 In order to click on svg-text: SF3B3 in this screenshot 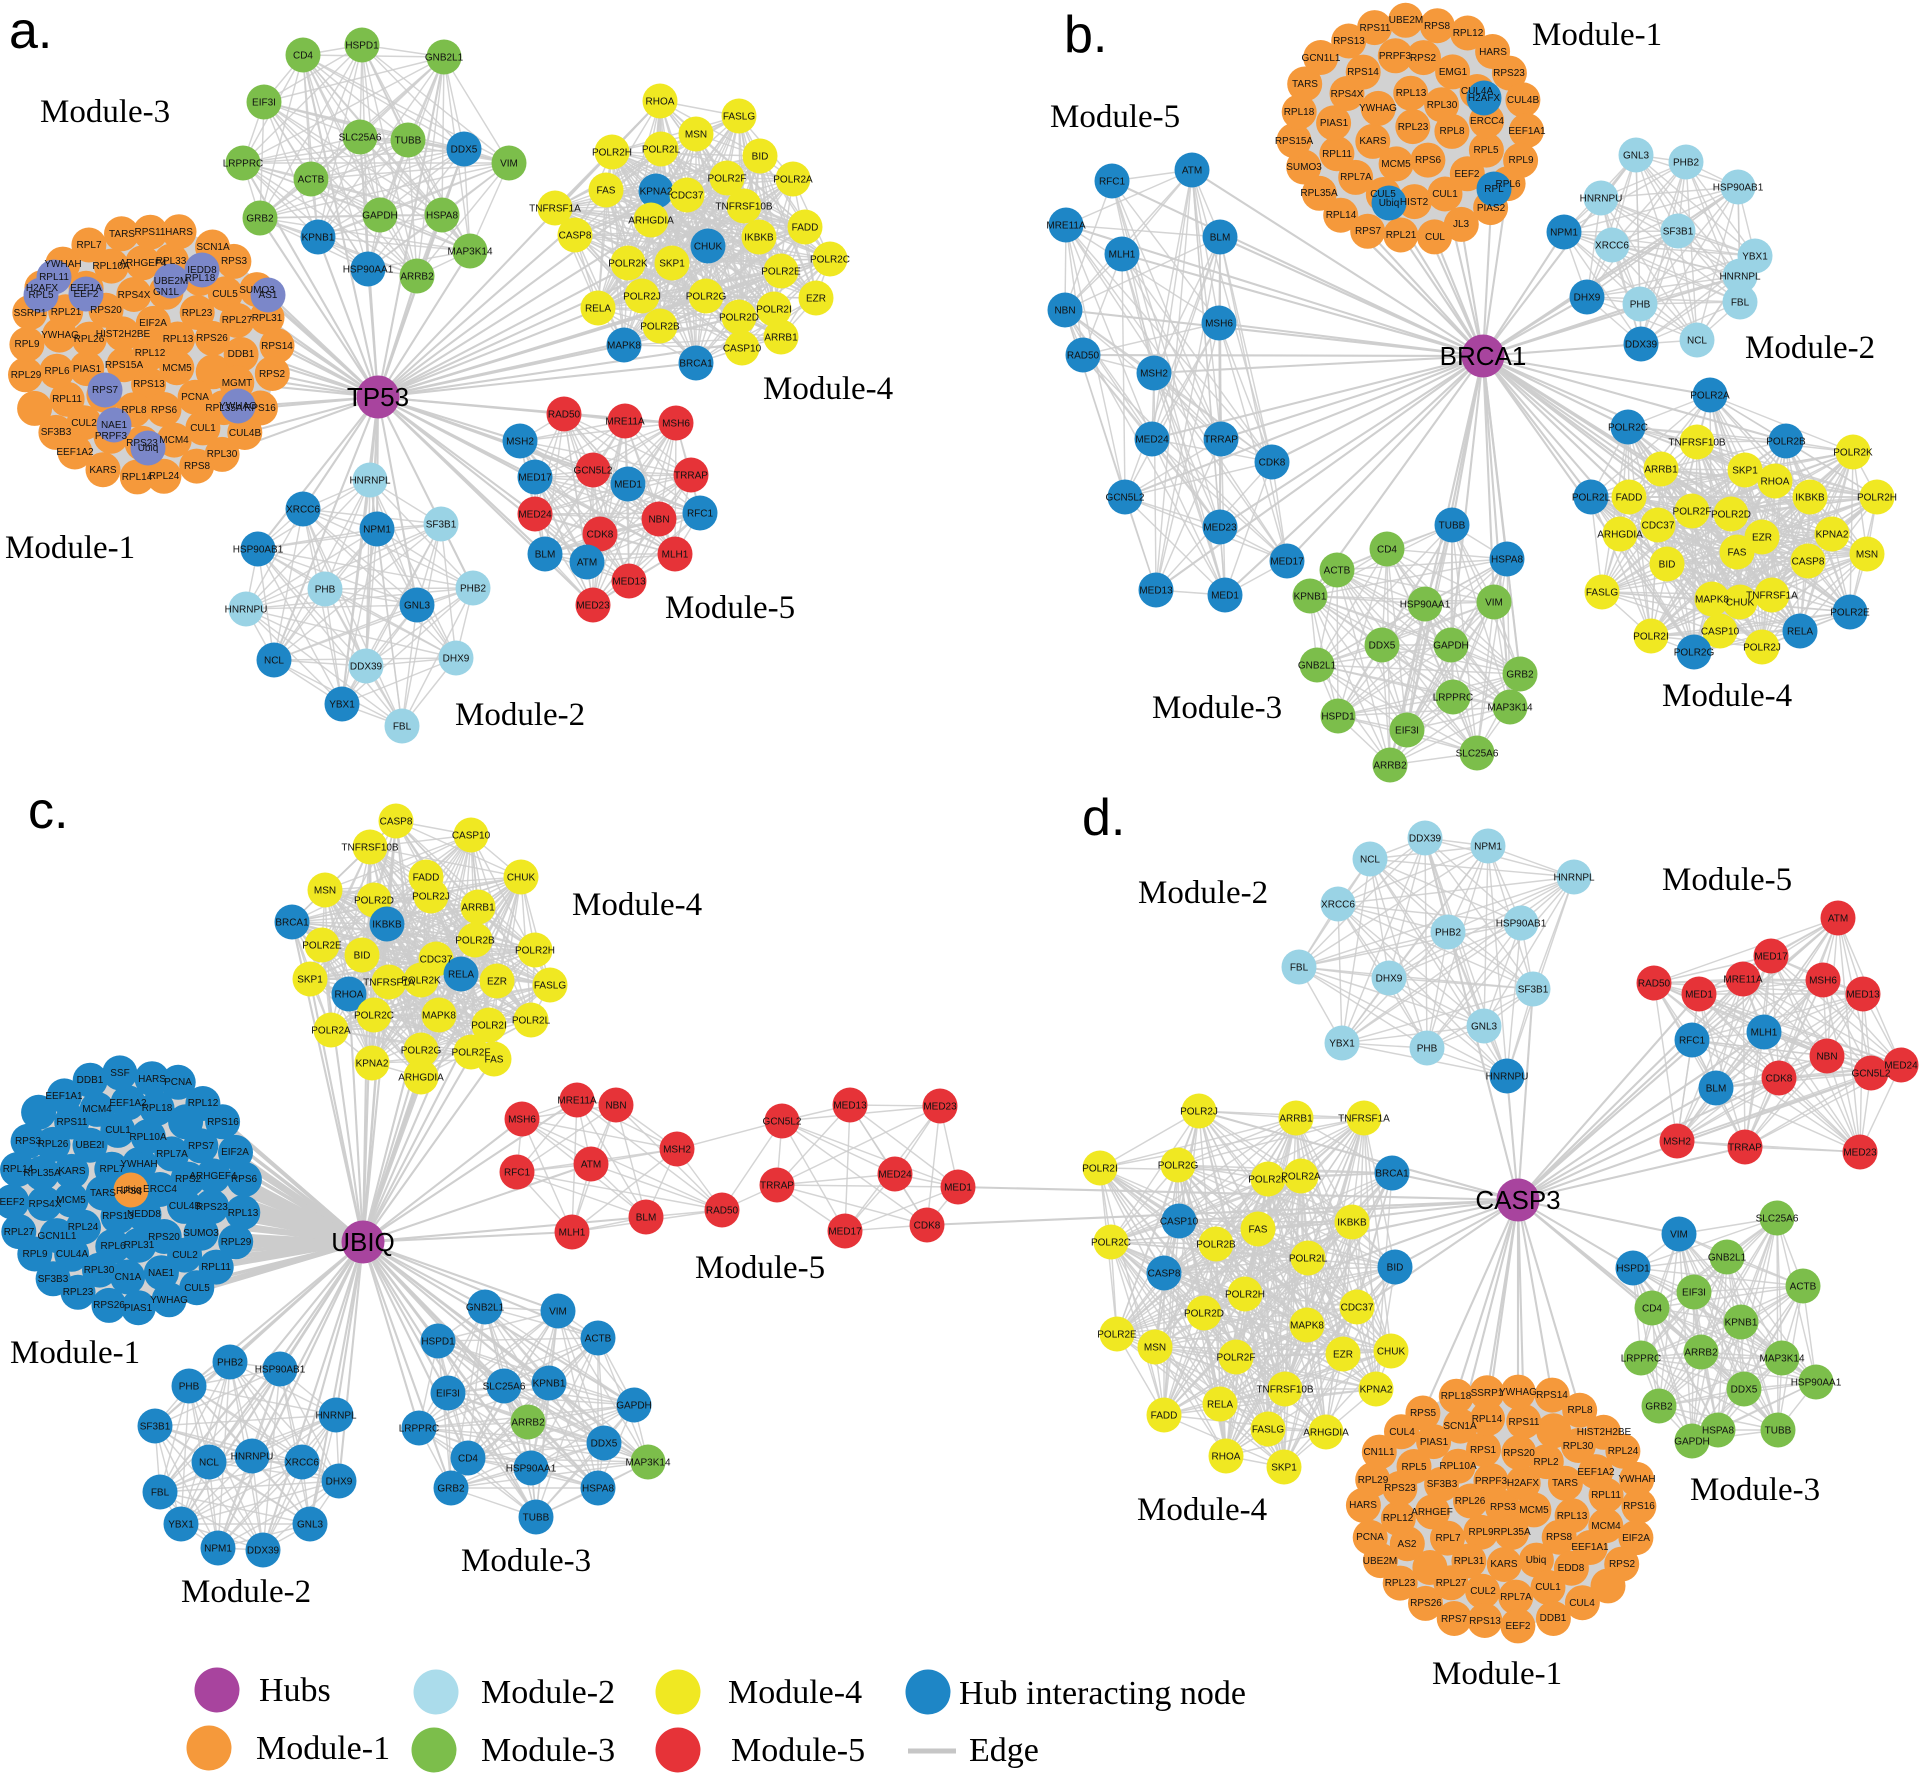, I will do `click(1442, 1484)`.